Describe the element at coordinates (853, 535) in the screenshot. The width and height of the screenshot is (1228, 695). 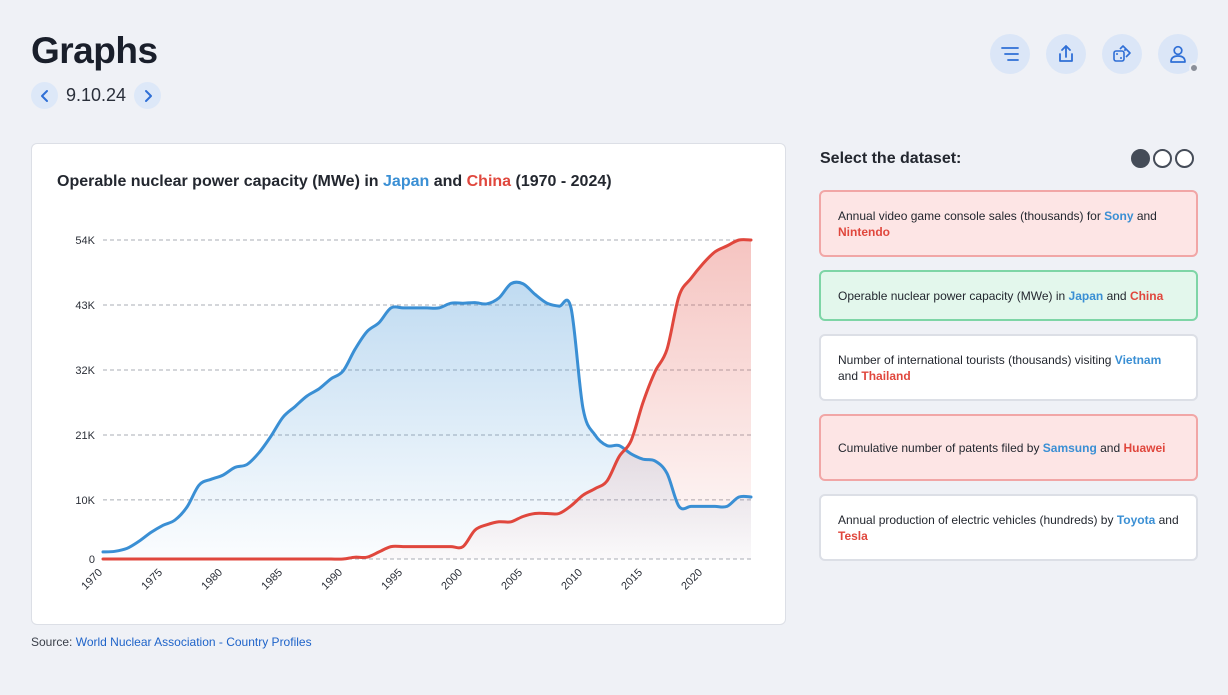
I see `option-series-b: Tesla` at that location.